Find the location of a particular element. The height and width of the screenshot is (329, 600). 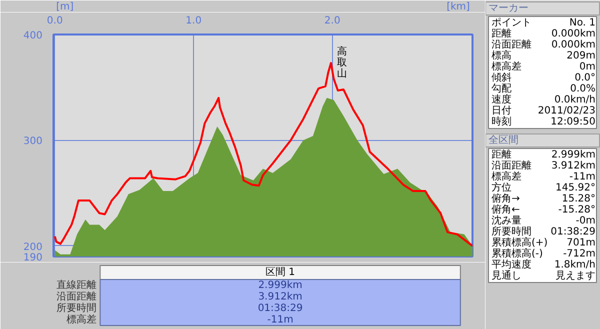

text: -712m is located at coordinates (579, 254).